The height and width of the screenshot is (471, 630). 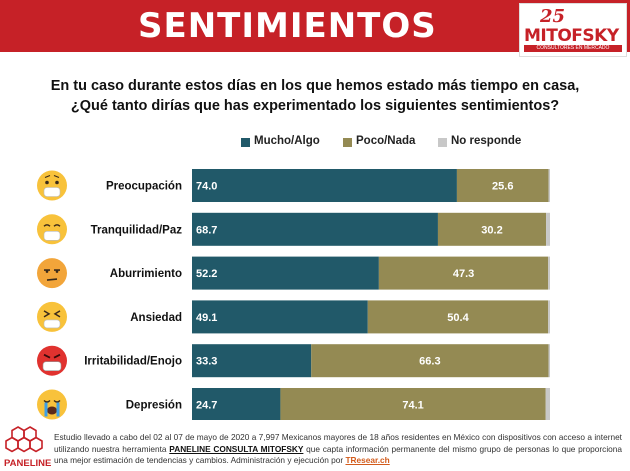 I want to click on category-label: Irritabilidad/Enojo, so click(x=133, y=362).